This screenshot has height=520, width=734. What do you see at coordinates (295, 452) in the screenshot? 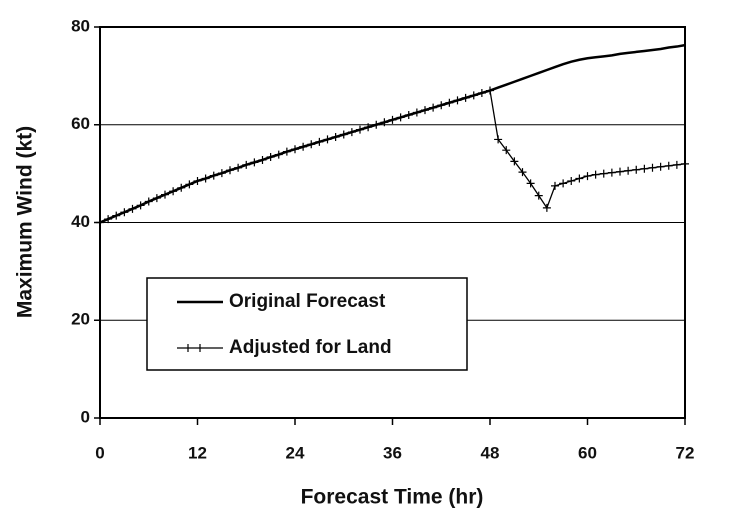
I see `x-tick-label: 24` at bounding box center [295, 452].